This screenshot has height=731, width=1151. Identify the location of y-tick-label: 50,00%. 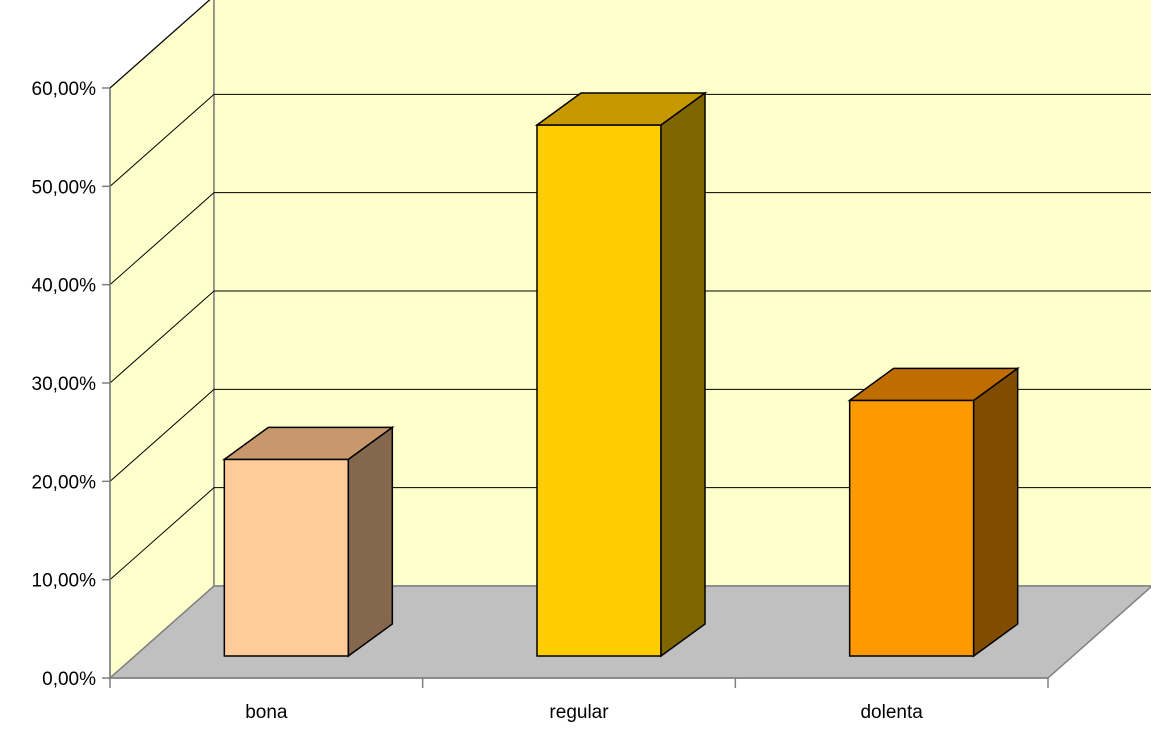
(64, 187).